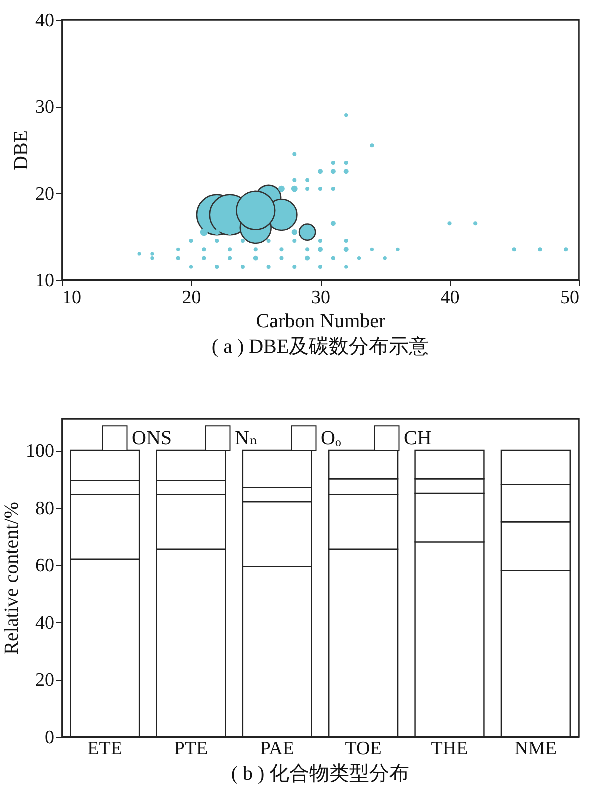  I want to click on x-tick-label: TOE, so click(363, 749).